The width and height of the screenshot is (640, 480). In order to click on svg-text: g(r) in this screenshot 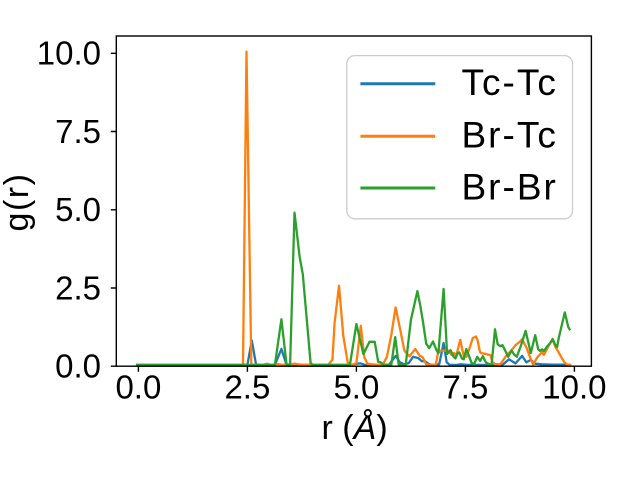, I will do `click(18, 202)`.